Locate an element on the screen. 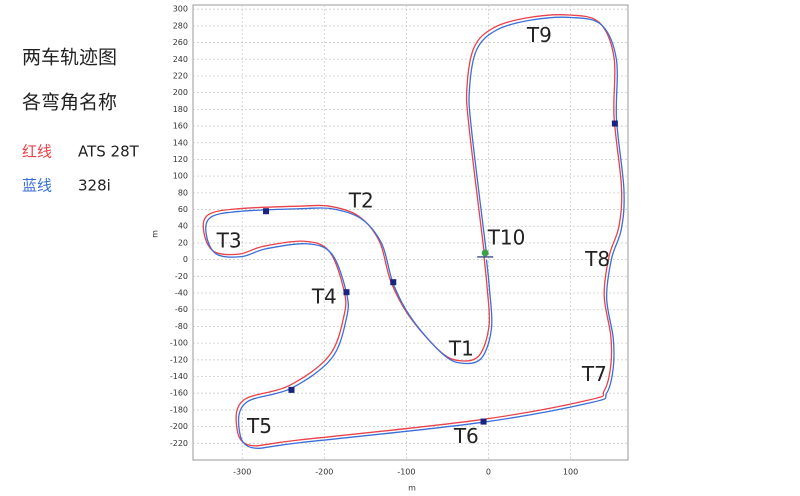 Image resolution: width=800 pixels, height=496 pixels. chart-title: 两车轨迹图 is located at coordinates (69, 58).